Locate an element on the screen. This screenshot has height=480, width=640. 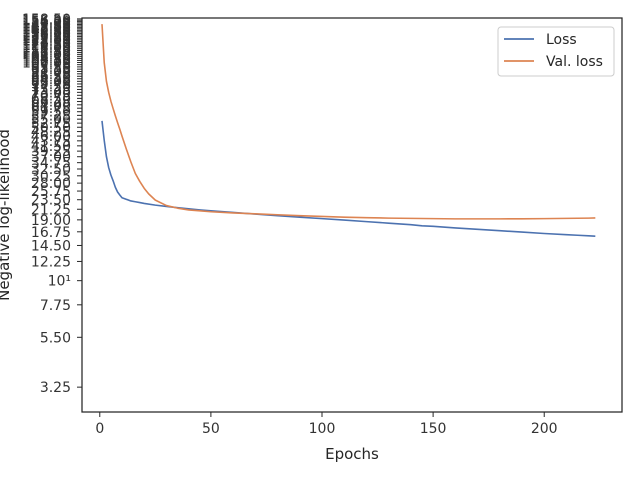
y-tick-label: 46.00 is located at coordinates (51, 137).